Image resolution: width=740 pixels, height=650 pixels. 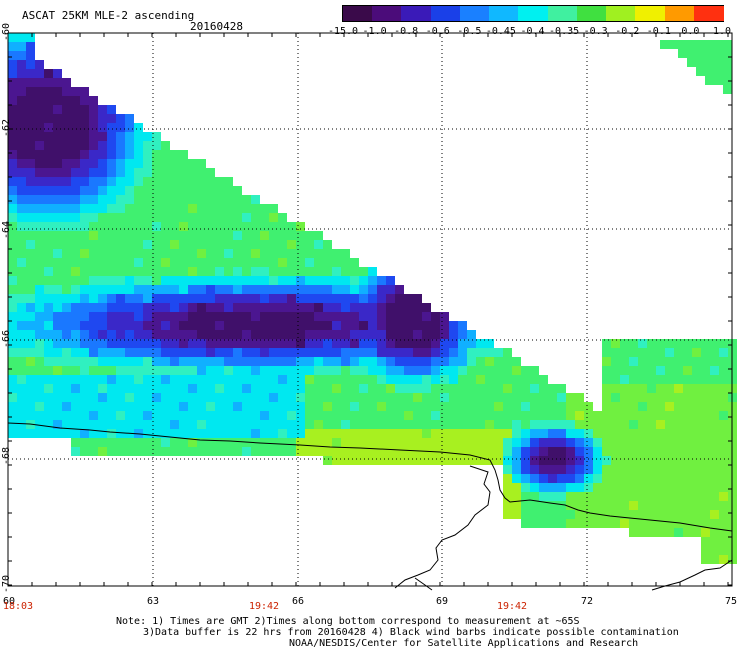 I want to click on color-swatch, so click(x=416, y=13).